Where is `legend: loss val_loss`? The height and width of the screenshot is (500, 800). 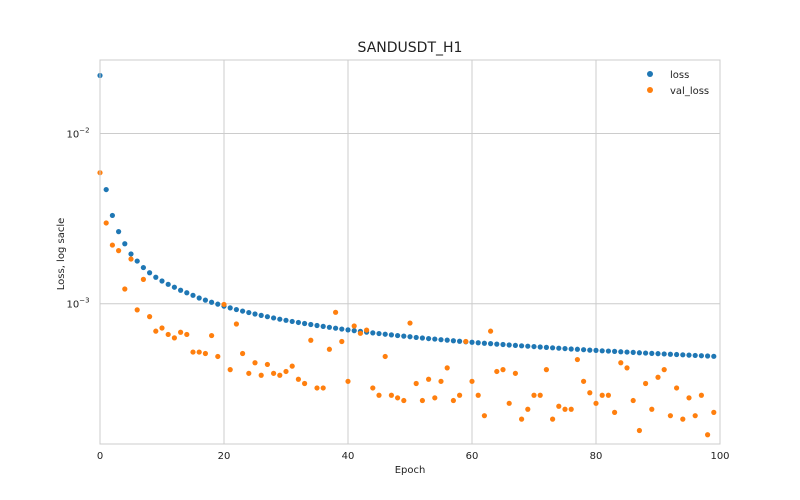
legend: loss val_loss is located at coordinates (678, 83).